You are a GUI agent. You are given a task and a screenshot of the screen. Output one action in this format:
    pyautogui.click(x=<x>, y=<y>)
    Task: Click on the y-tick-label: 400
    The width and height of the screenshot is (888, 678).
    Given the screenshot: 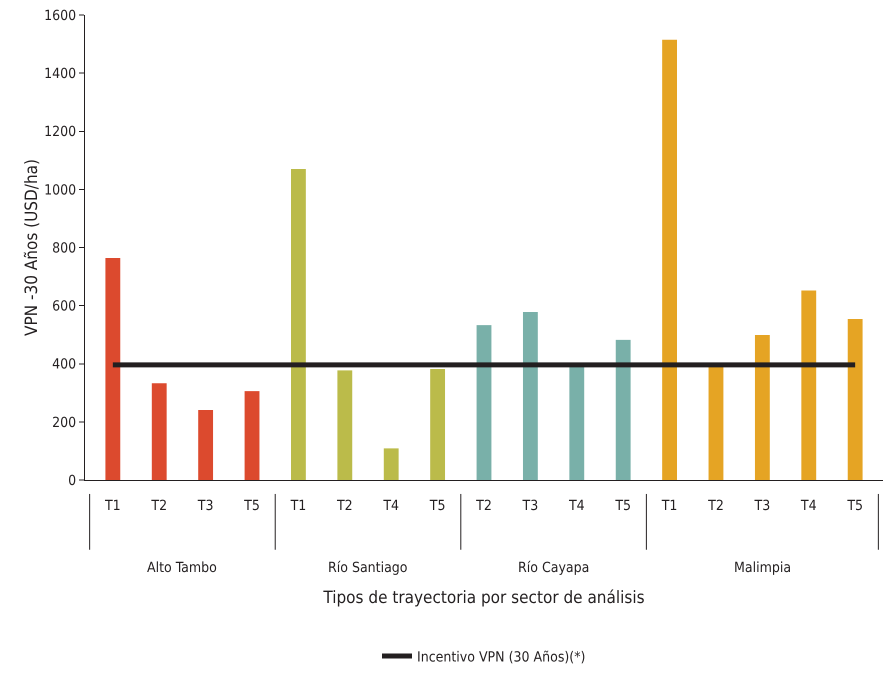 What is the action you would take?
    pyautogui.click(x=64, y=364)
    